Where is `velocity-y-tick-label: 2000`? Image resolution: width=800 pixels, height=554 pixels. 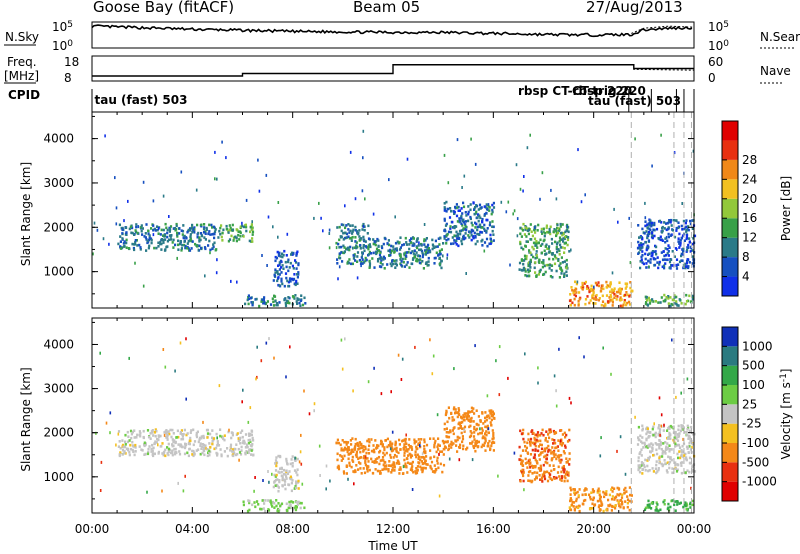 velocity-y-tick-label: 2000 is located at coordinates (58, 433).